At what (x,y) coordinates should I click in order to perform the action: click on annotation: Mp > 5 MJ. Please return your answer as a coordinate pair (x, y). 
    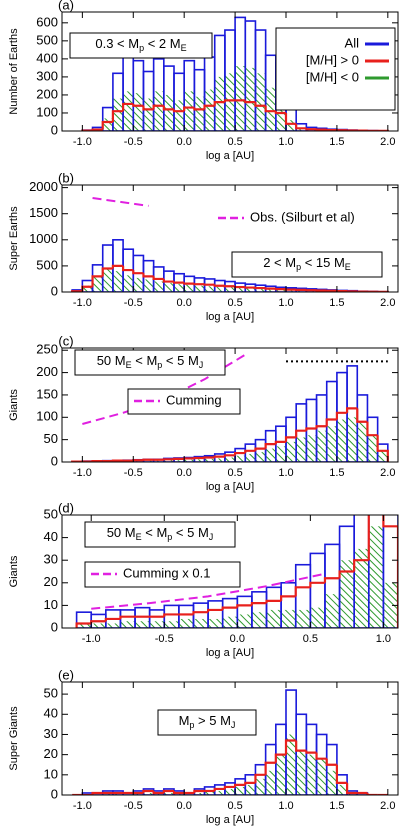
    Looking at the image, I should click on (207, 721).